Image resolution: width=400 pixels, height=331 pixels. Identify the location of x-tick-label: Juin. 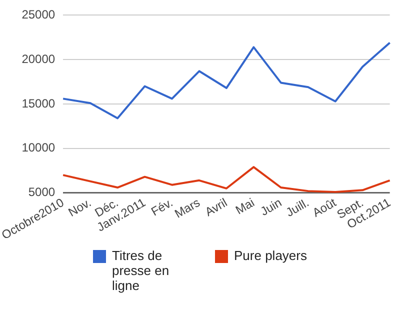
(271, 207).